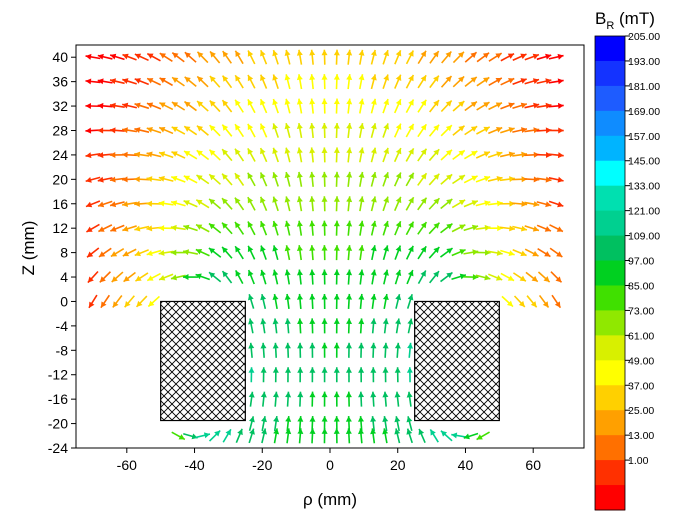 The width and height of the screenshot is (677, 517). What do you see at coordinates (641, 311) in the screenshot?
I see `colorbar-tick-label: 73.00` at bounding box center [641, 311].